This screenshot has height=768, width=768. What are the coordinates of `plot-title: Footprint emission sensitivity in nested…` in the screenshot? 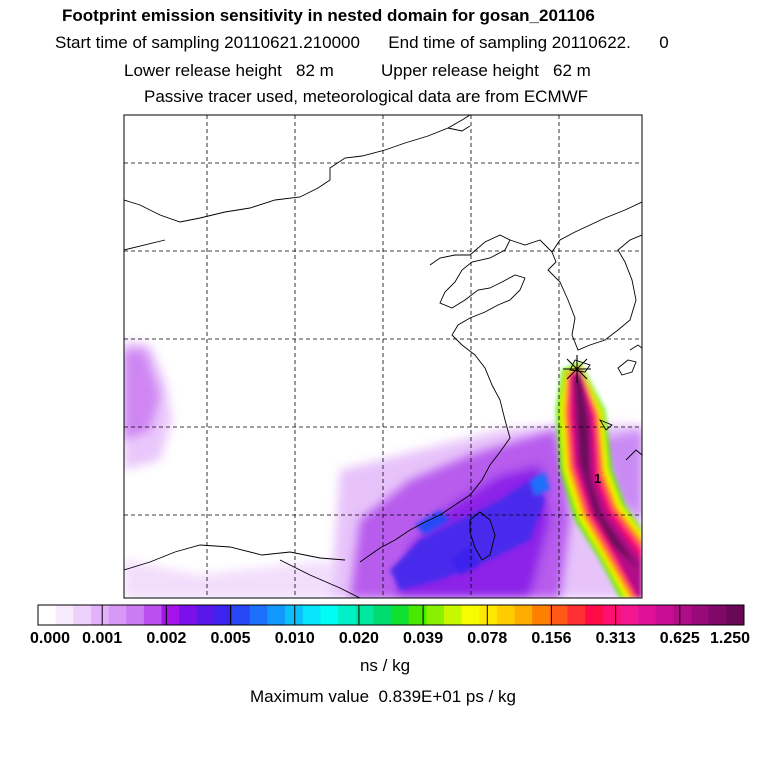 It's located at (328, 15).